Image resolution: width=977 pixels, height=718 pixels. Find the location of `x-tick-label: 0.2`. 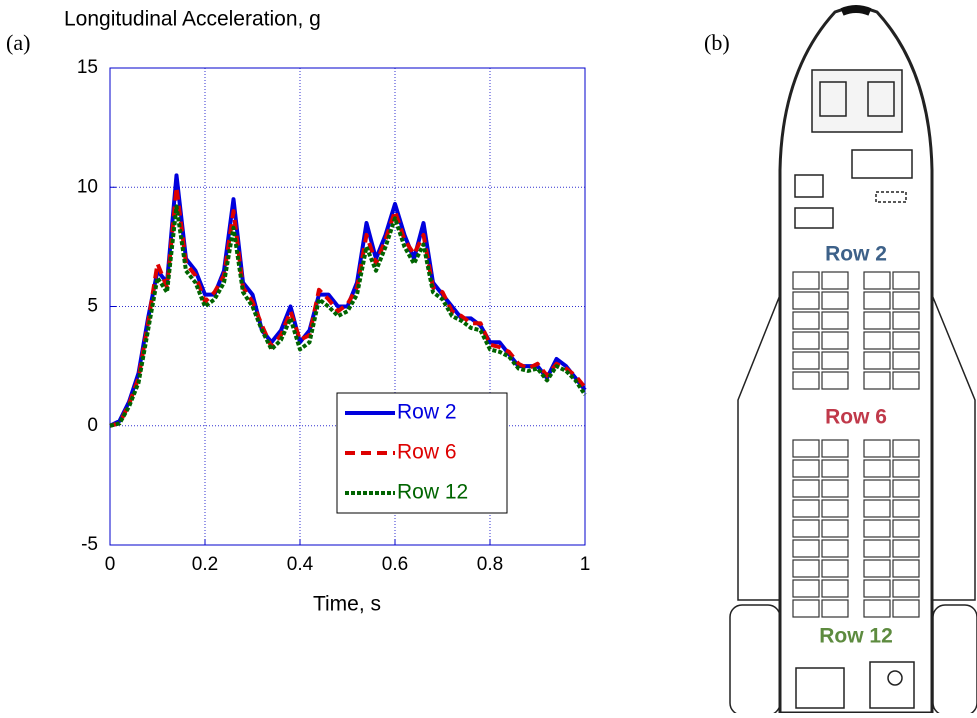

x-tick-label: 0.2 is located at coordinates (205, 564).